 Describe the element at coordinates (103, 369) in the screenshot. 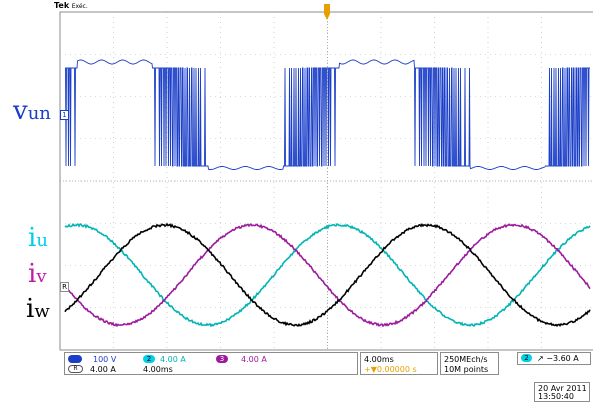

I see `ref-scale: 4.00 A` at that location.